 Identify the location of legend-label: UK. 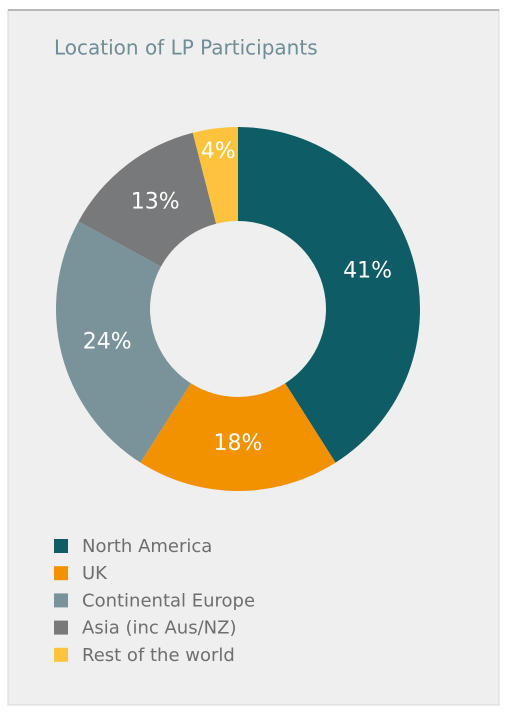
(95, 573).